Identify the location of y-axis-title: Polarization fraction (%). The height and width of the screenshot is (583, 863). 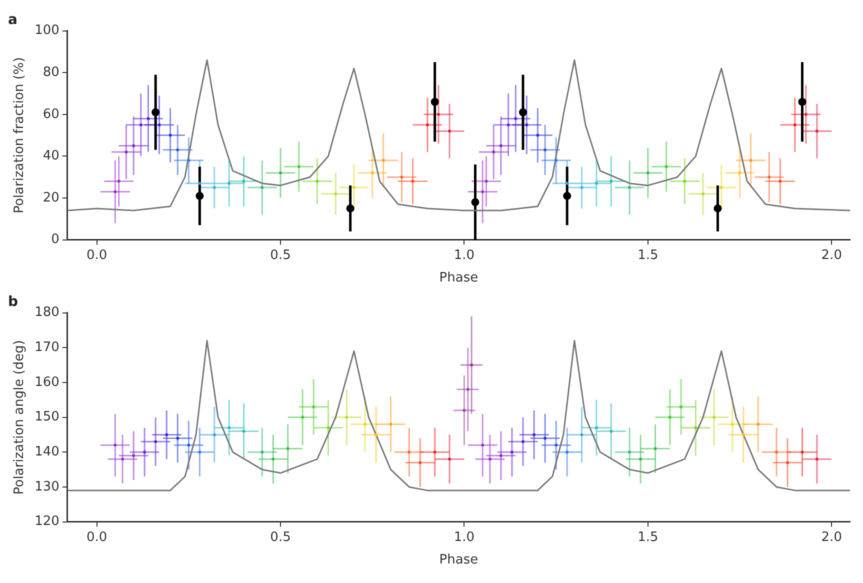
(20, 135).